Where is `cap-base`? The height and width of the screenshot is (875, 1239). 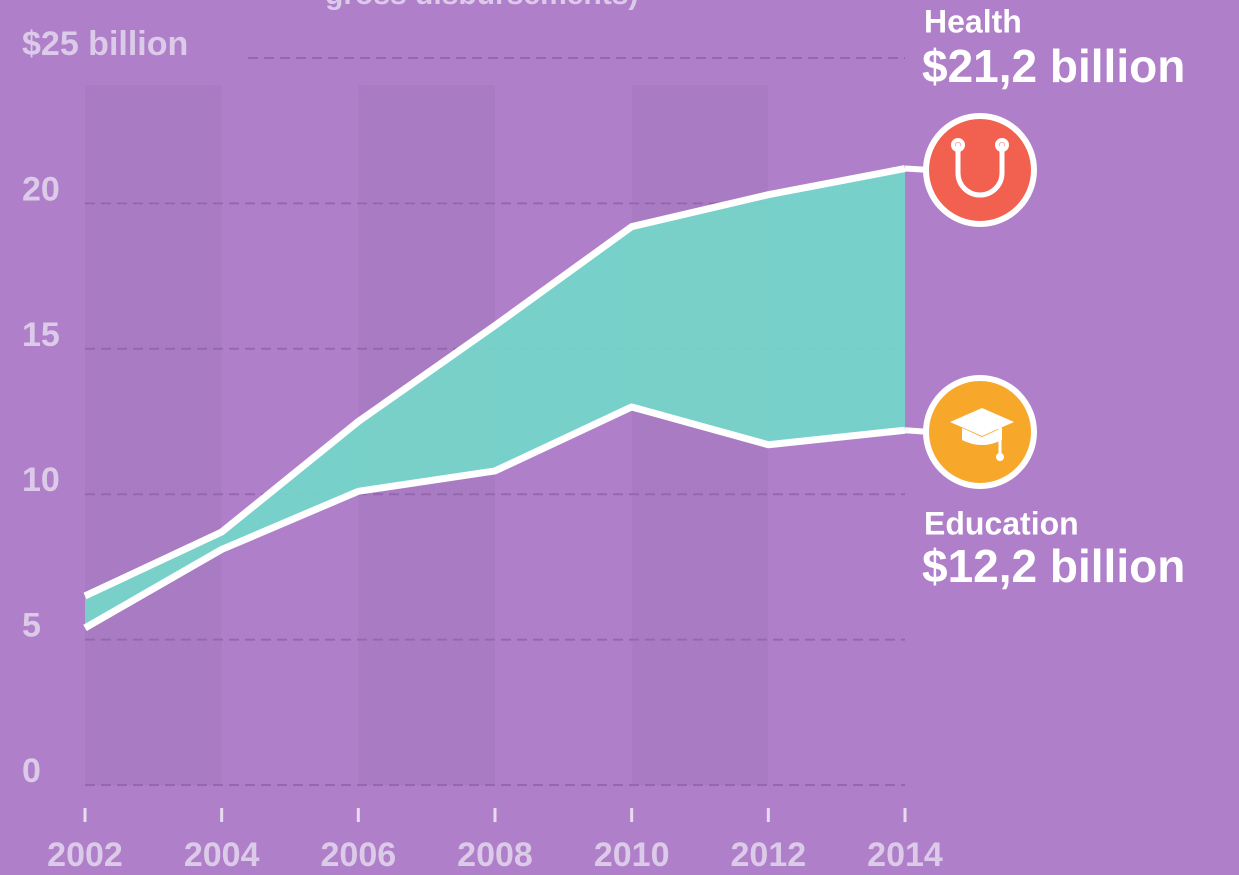
cap-base is located at coordinates (982, 436).